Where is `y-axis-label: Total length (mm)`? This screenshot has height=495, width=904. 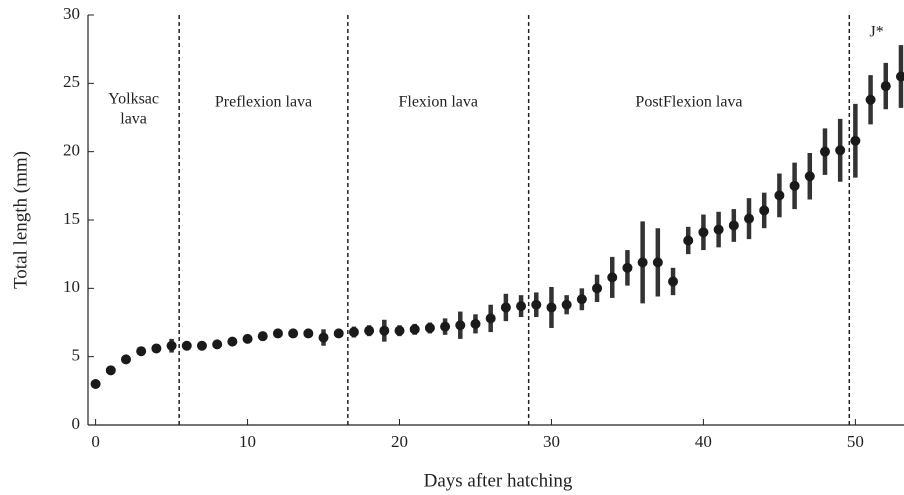 y-axis-label: Total length (mm) is located at coordinates (20, 220).